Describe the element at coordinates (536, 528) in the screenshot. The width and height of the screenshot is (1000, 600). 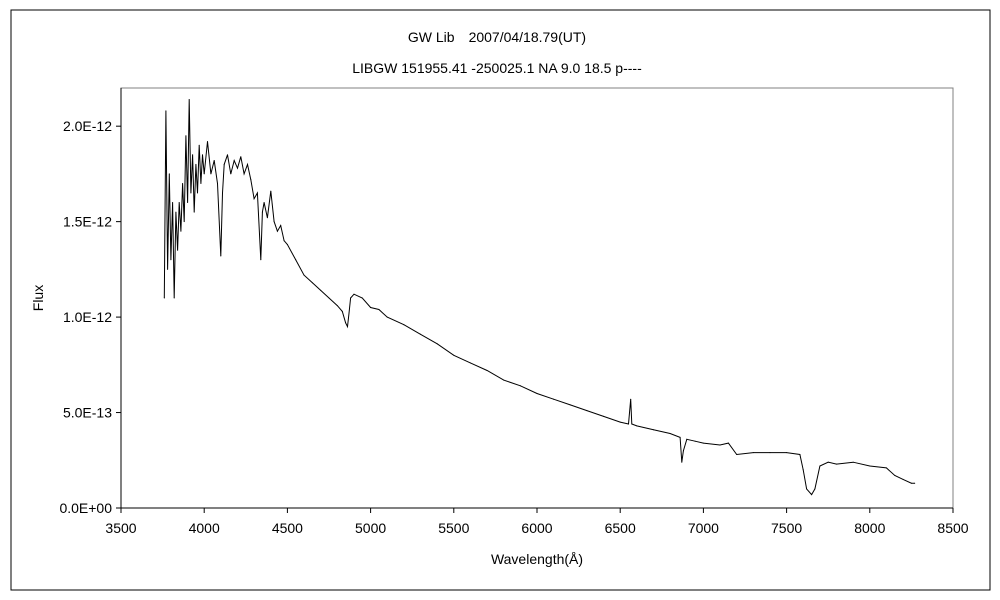
I see `x-tick-label: 6000` at that location.